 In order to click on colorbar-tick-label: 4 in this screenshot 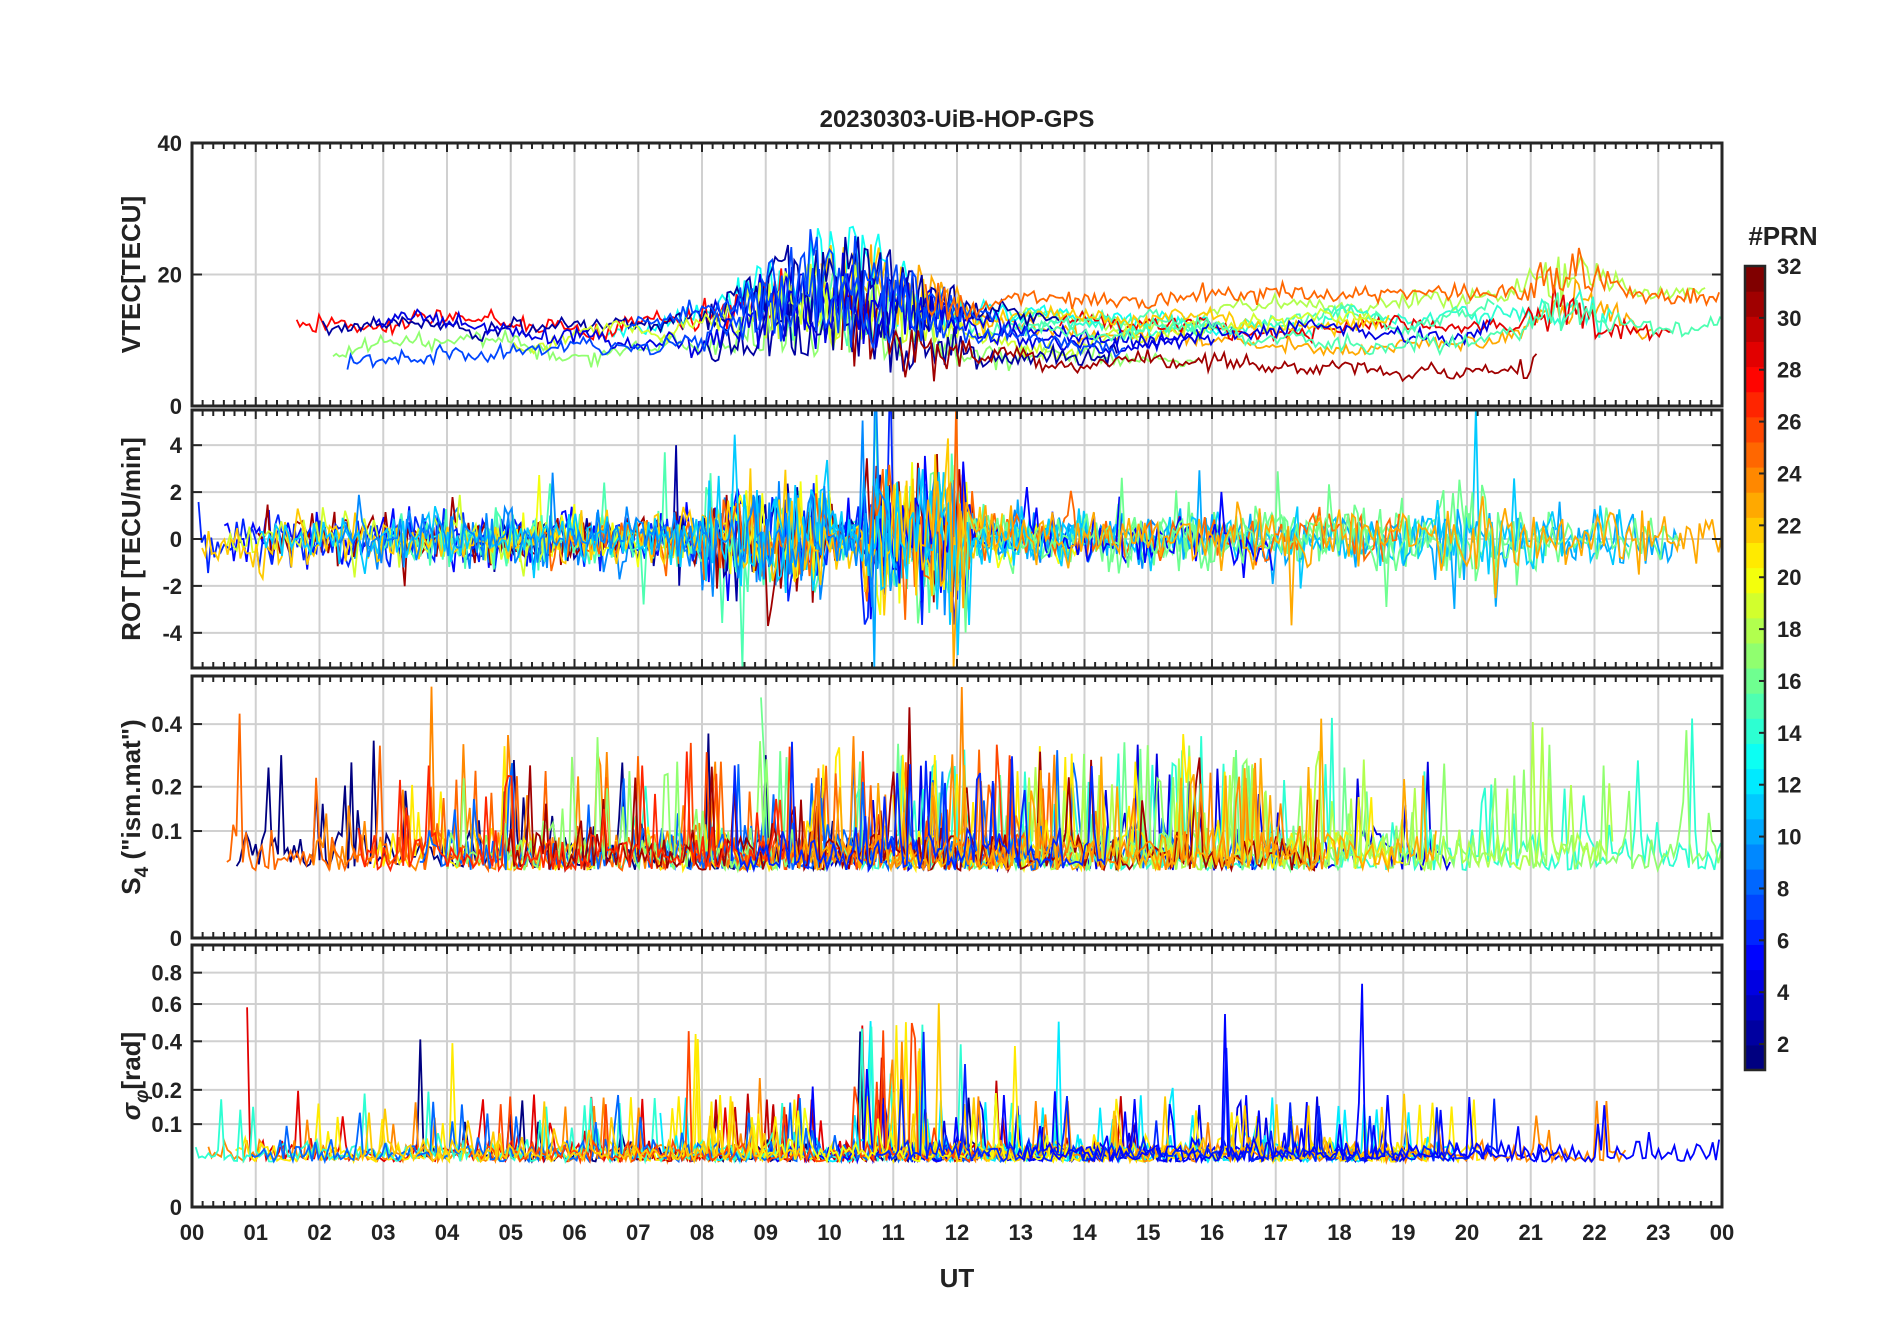, I will do `click(1783, 992)`.